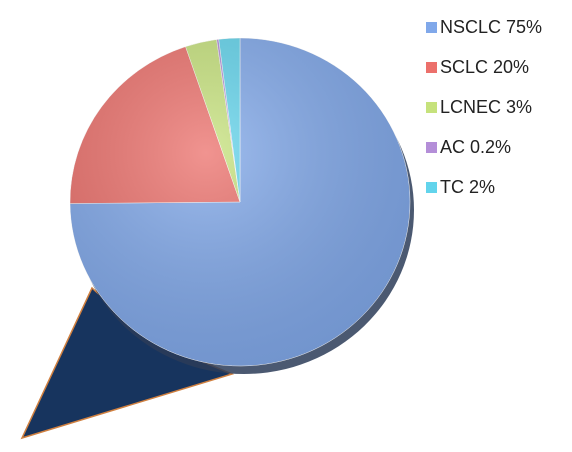 This screenshot has width=572, height=452. What do you see at coordinates (467, 187) in the screenshot?
I see `legend-label: TC 2%` at bounding box center [467, 187].